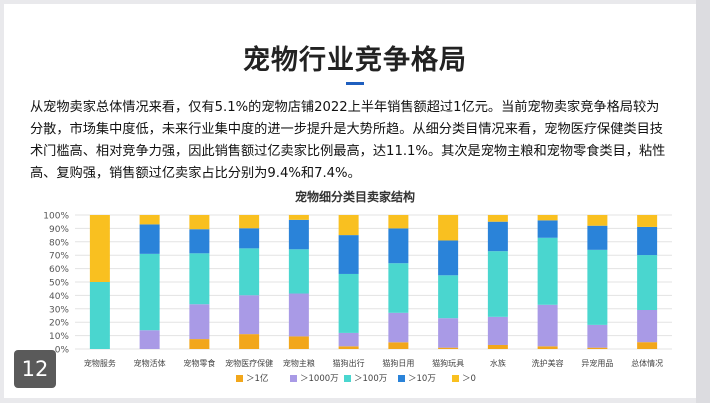  What do you see at coordinates (448, 363) in the screenshot?
I see `x-tick-label: 猫狗玩具` at bounding box center [448, 363].